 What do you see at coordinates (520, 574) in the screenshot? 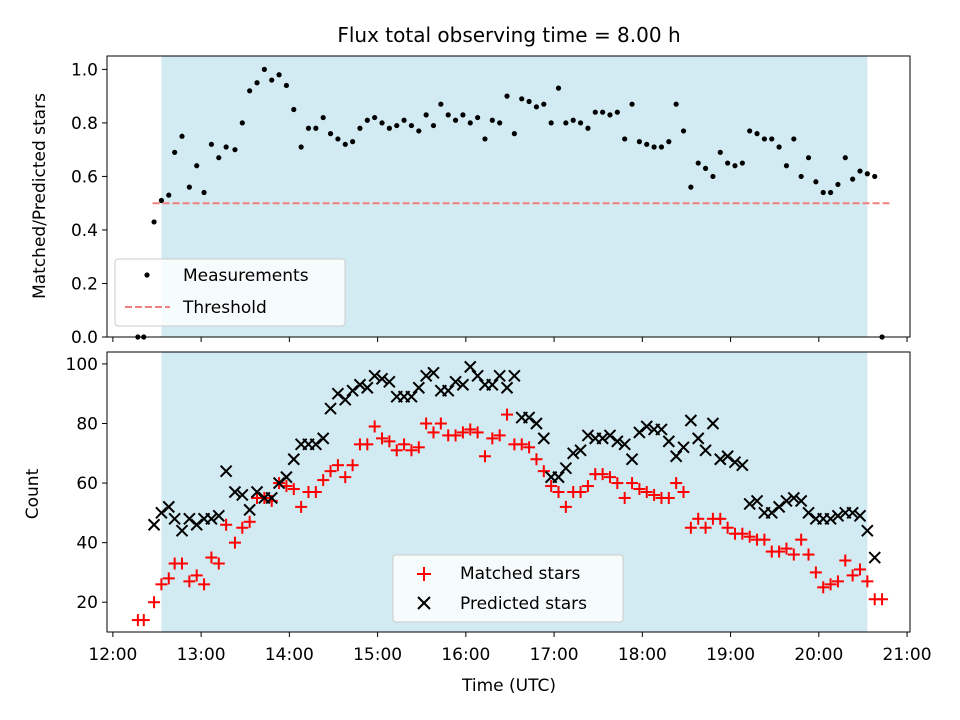
I see `matched-legend-label: Matched stars` at bounding box center [520, 574].